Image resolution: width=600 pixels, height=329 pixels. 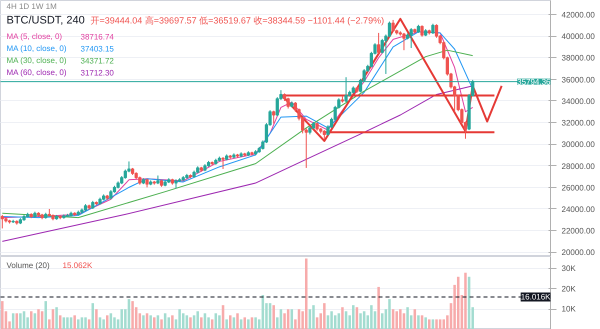 I want to click on text: Volume (20), so click(x=28, y=265).